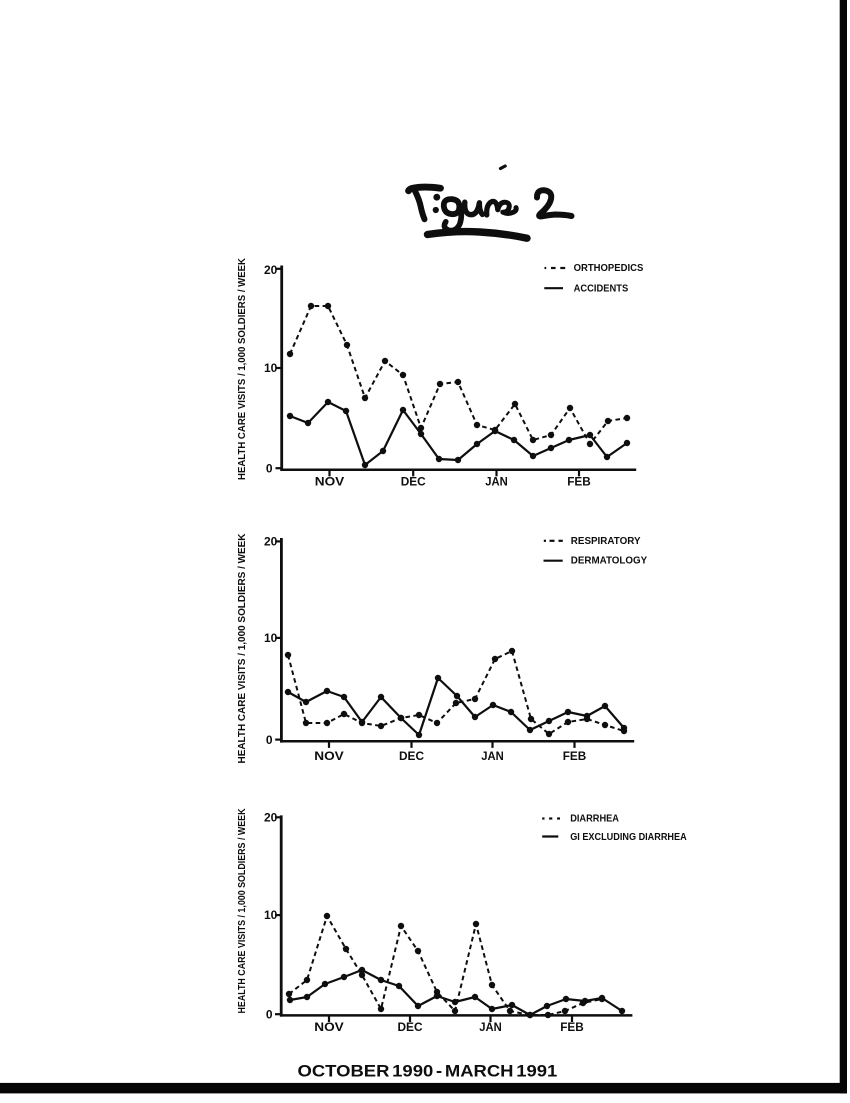 This screenshot has height=1103, width=850. What do you see at coordinates (606, 541) in the screenshot?
I see `svg-text: RESPIRATORY` at bounding box center [606, 541].